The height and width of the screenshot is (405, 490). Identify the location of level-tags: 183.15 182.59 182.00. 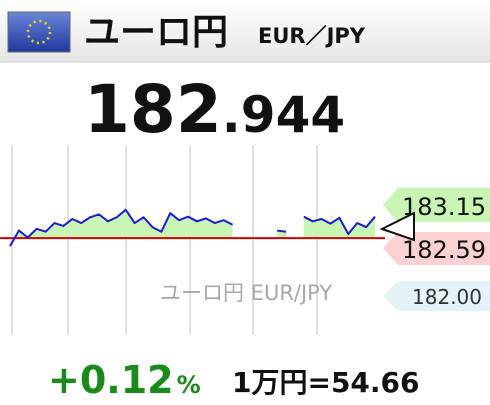
(434, 249).